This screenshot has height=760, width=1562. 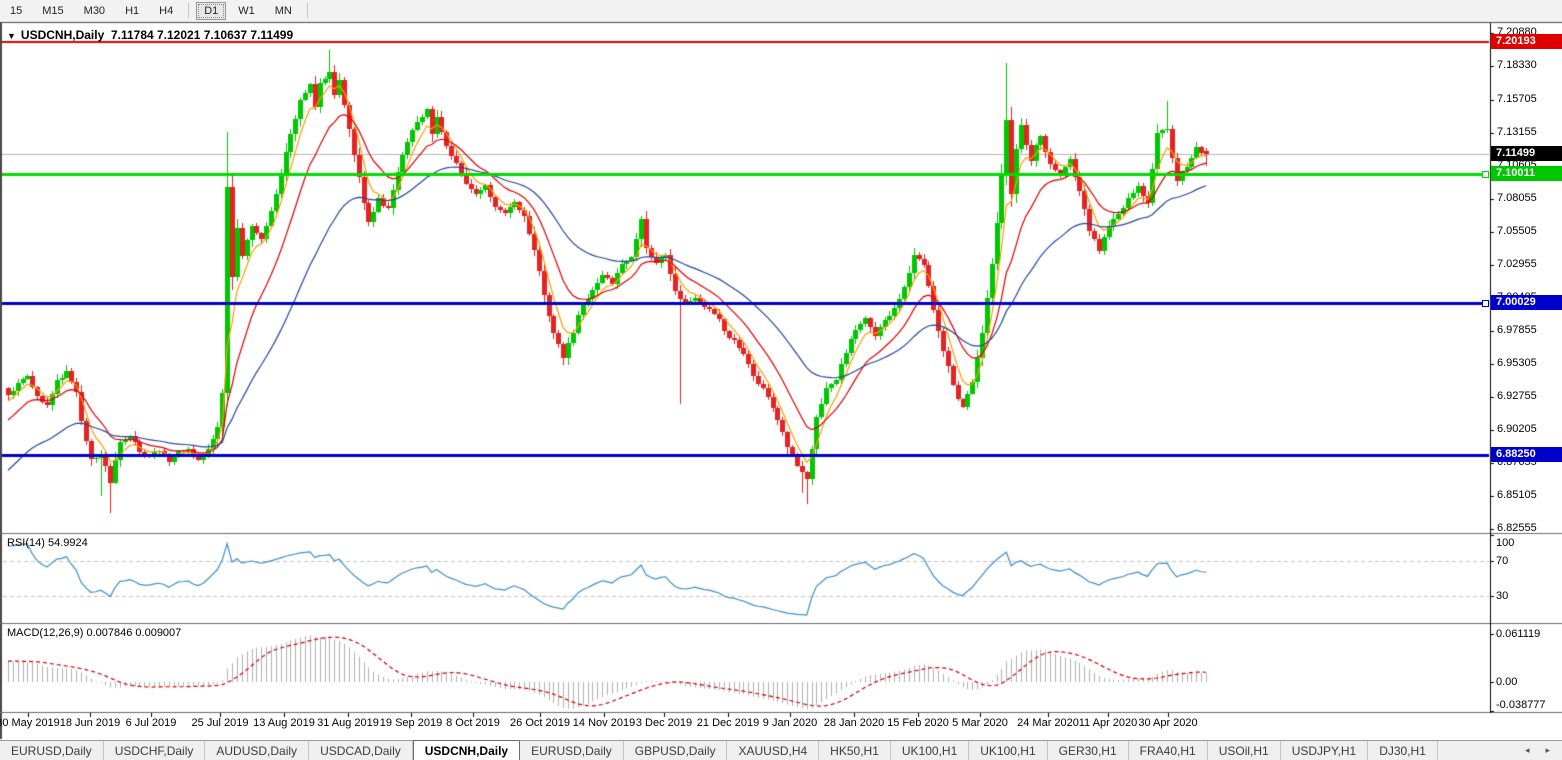 I want to click on macd-axis-label: -0.038777, so click(x=1521, y=705).